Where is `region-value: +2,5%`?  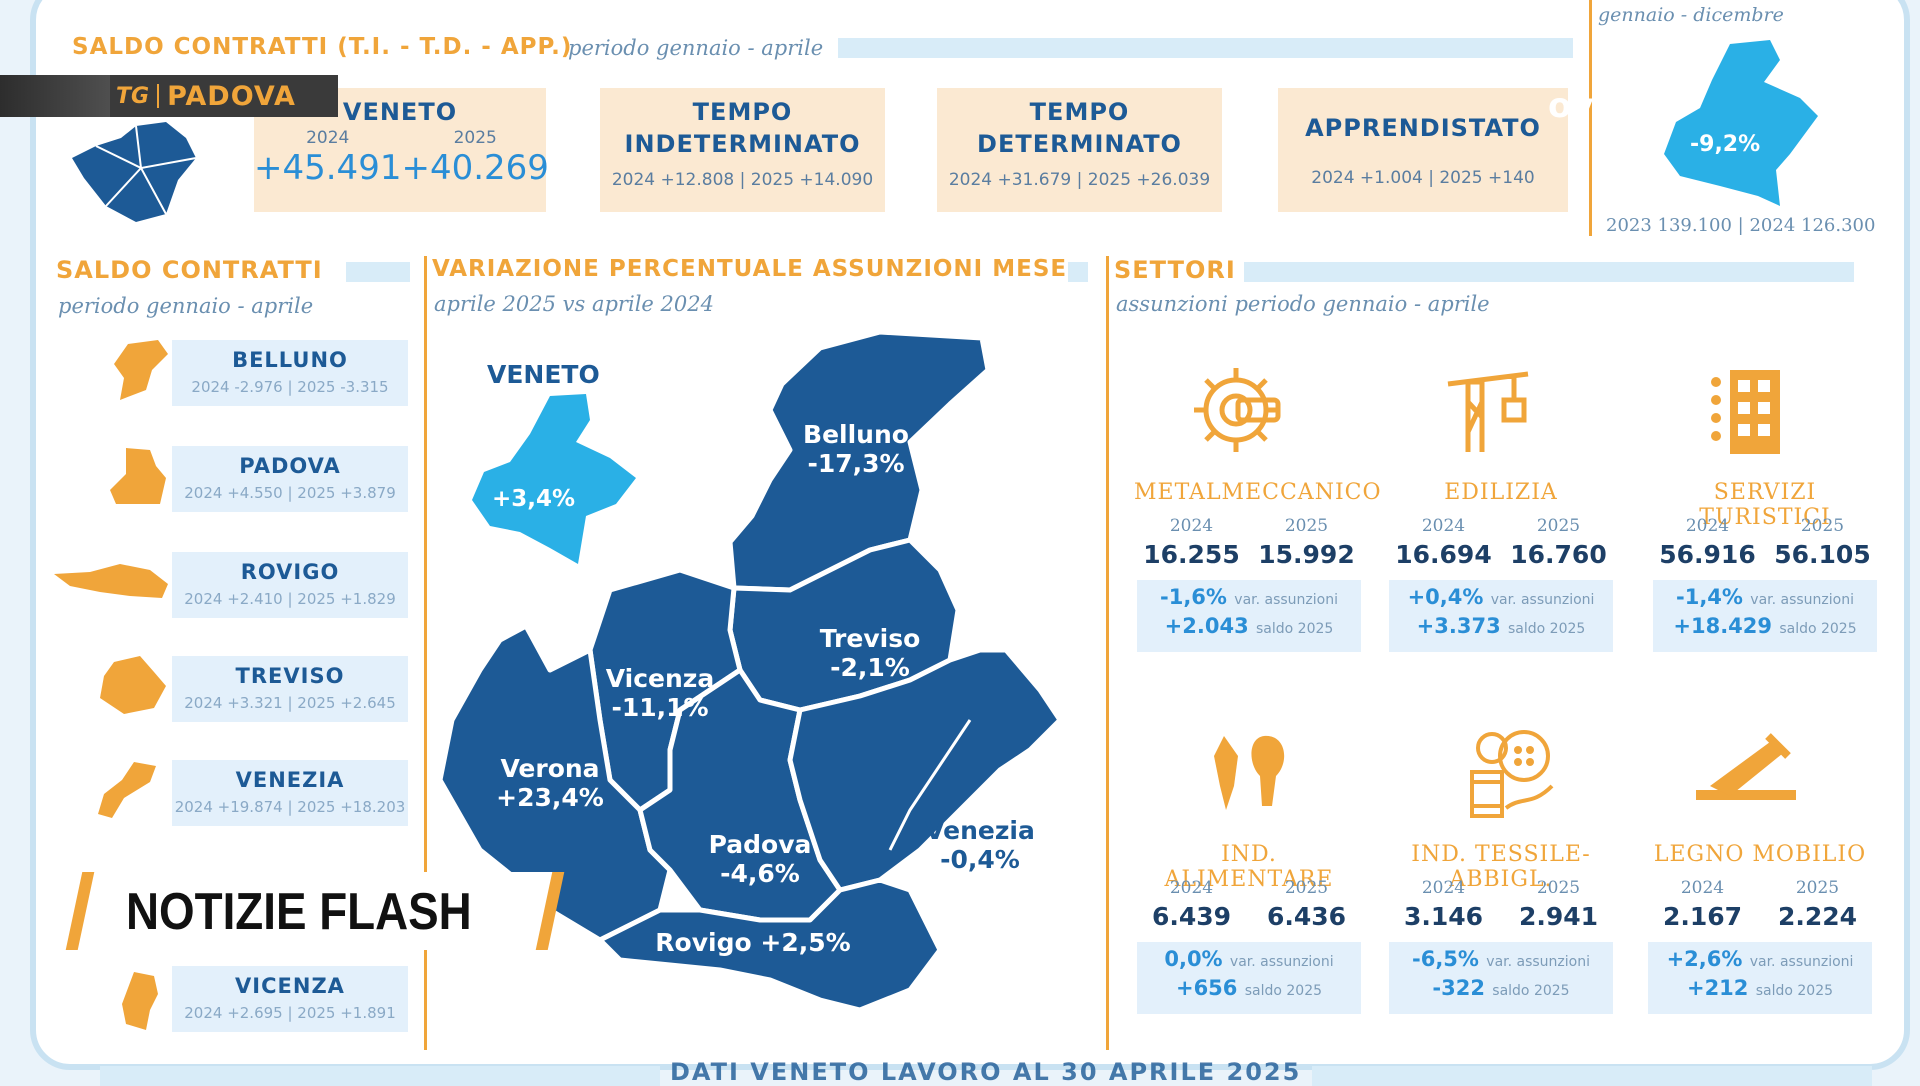
region-value: +2,5% is located at coordinates (805, 942).